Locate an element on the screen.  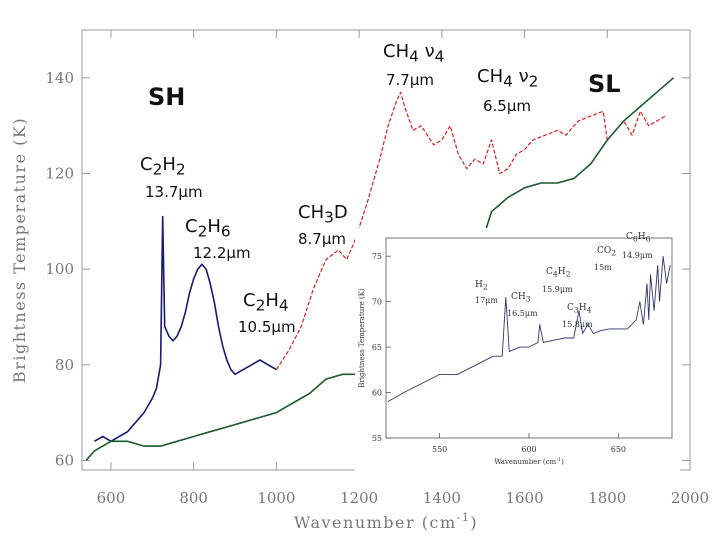
x-tick-label: 1400 is located at coordinates (442, 498).